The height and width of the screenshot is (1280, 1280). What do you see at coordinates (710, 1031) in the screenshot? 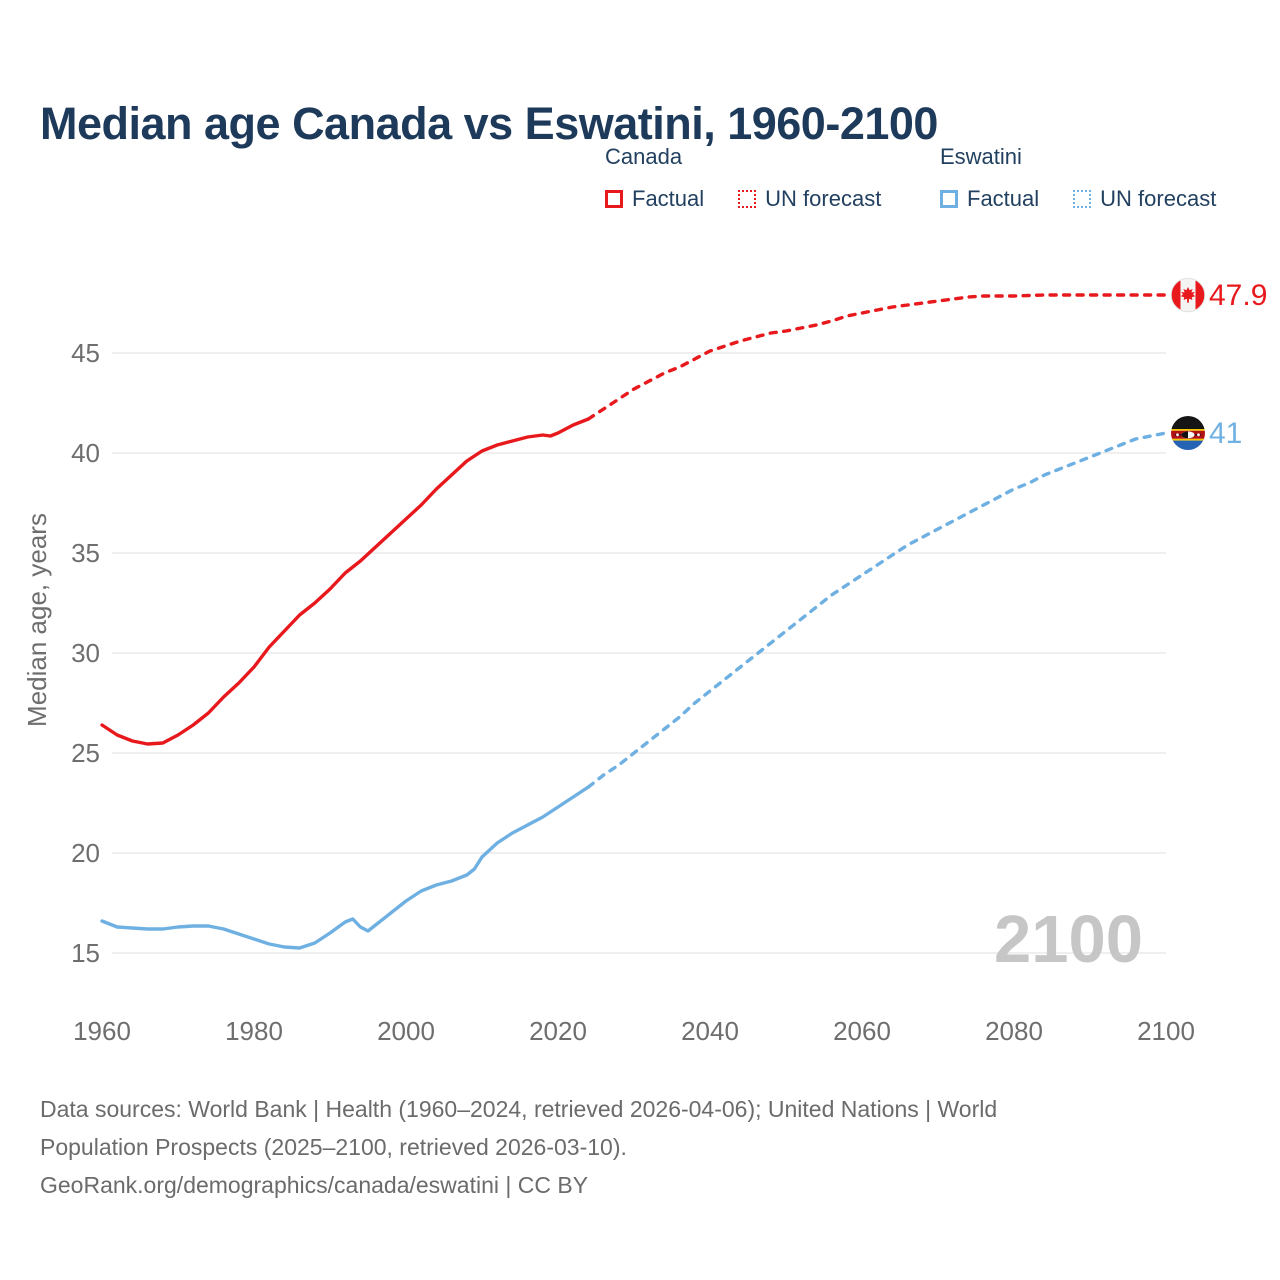
I see `x-tick-label-2040: 2040` at bounding box center [710, 1031].